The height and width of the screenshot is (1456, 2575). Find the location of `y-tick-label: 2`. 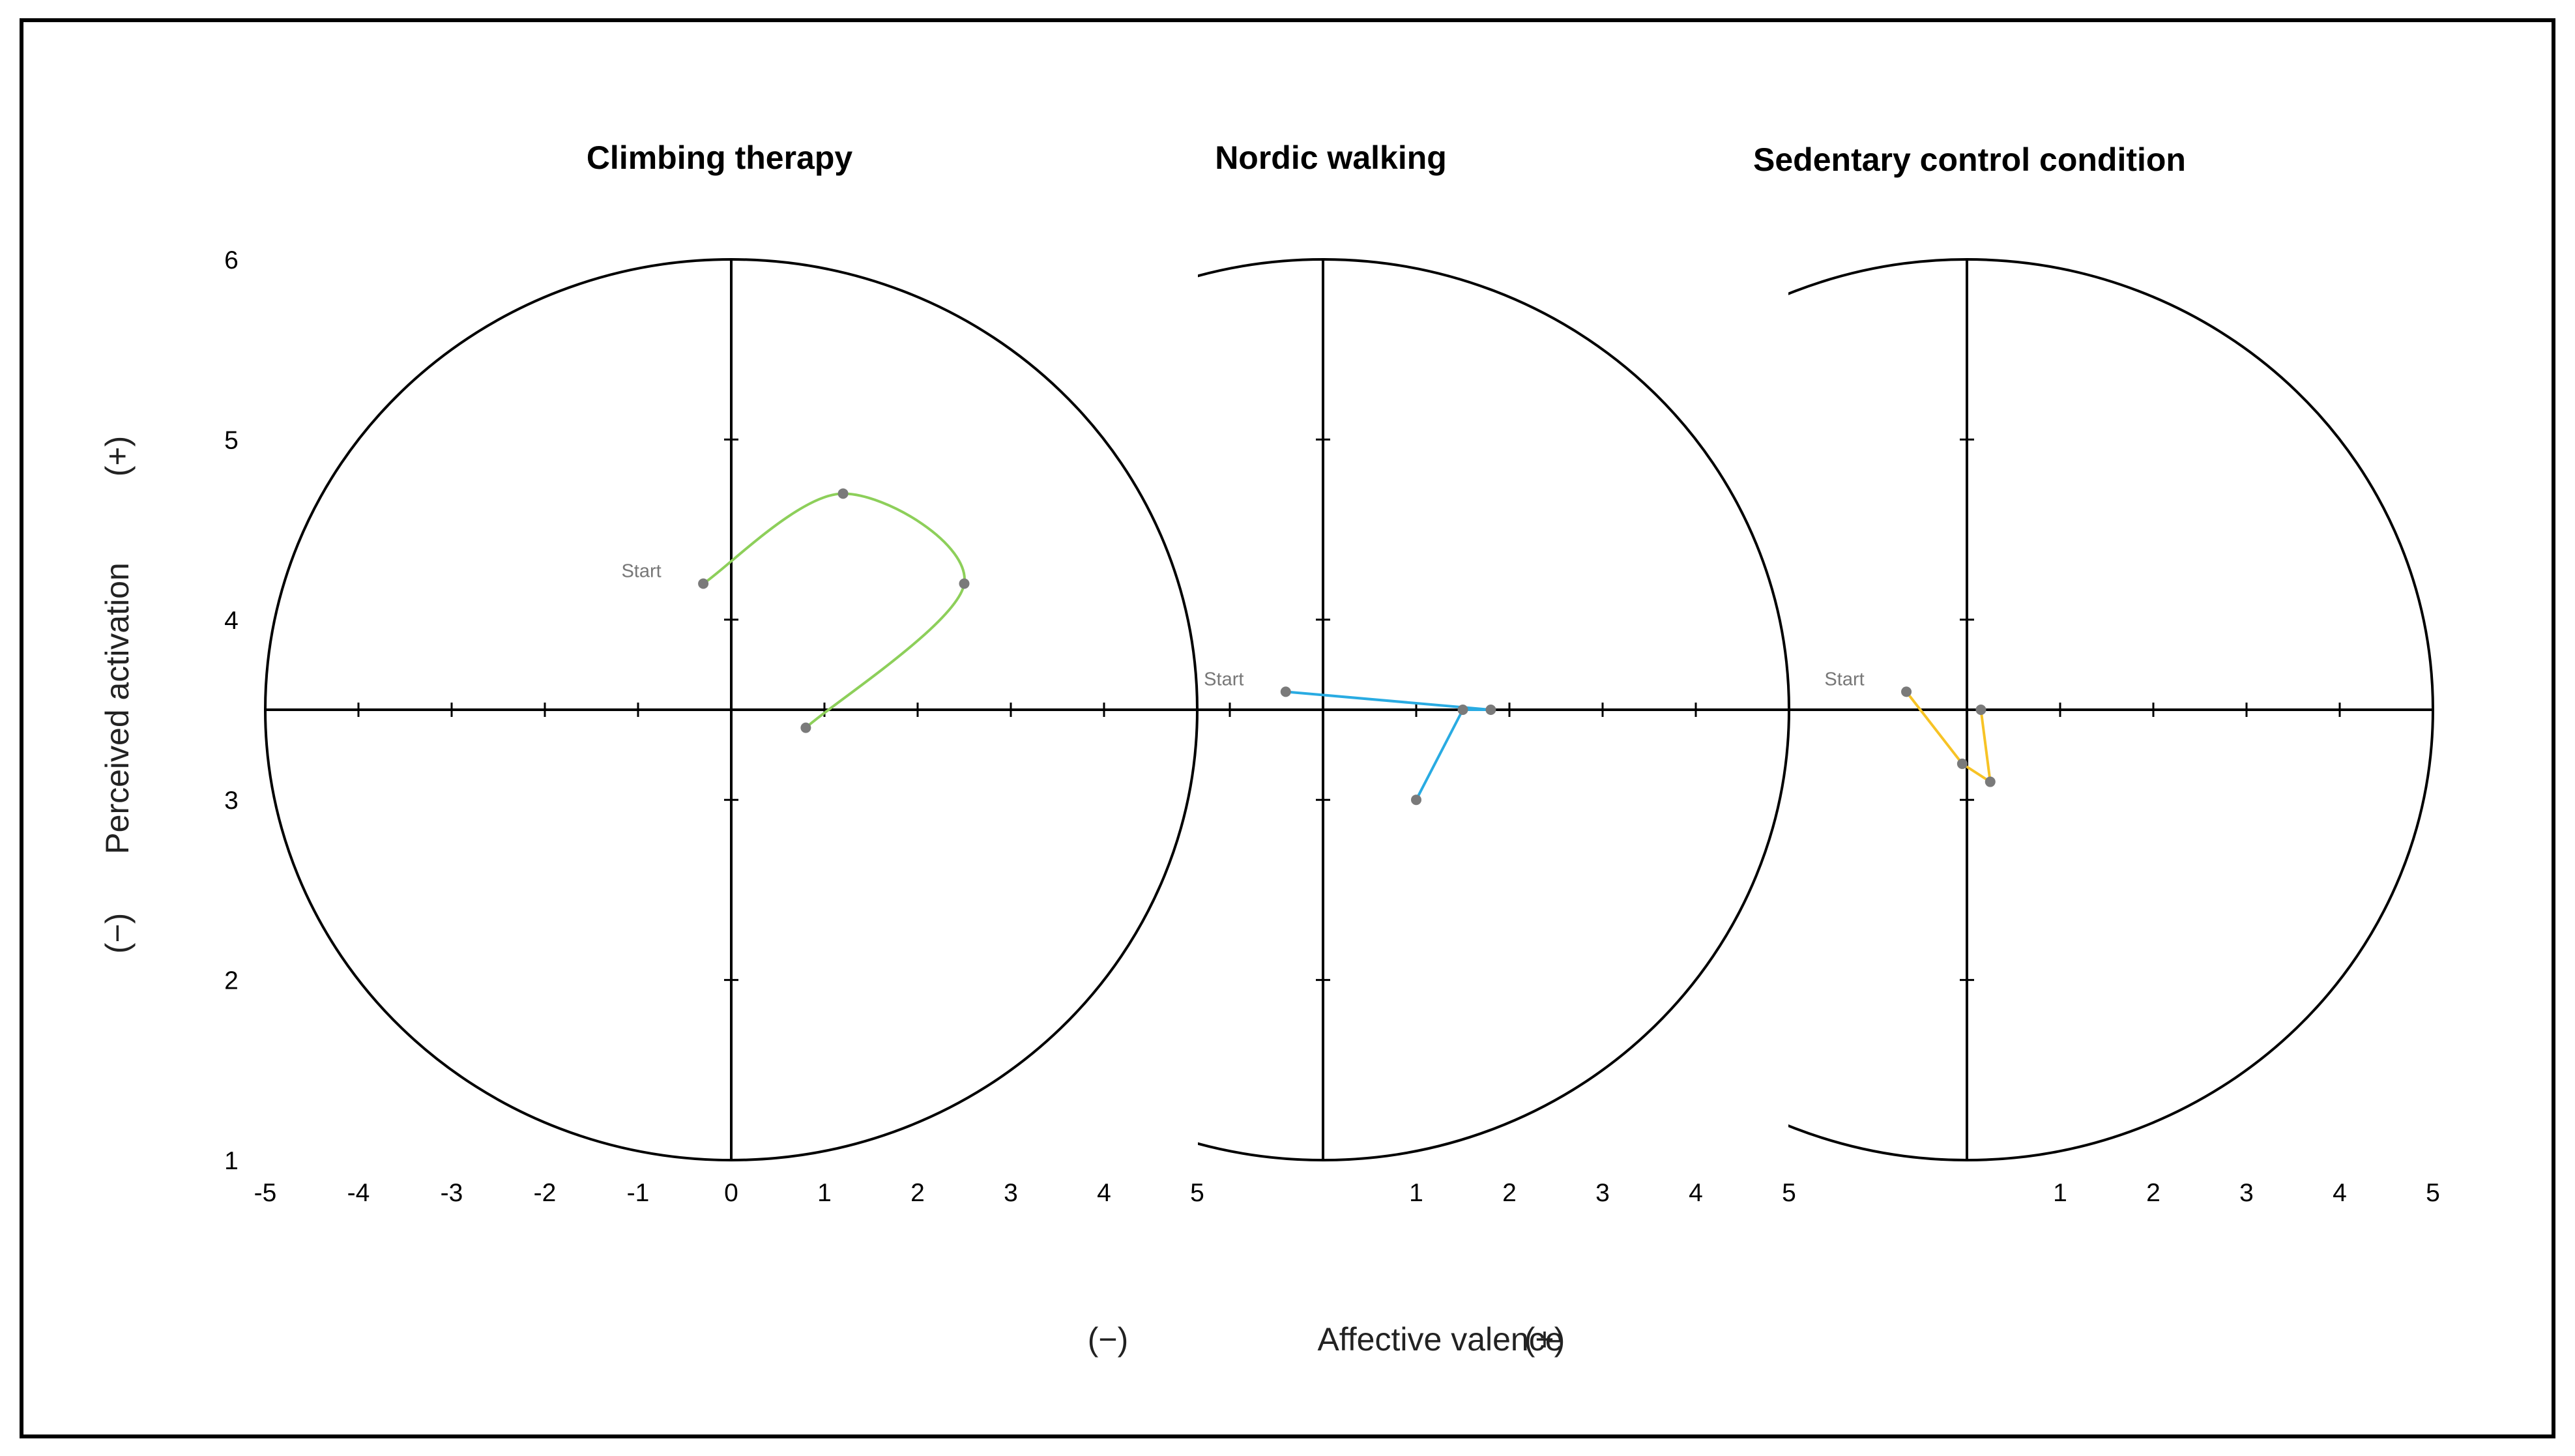

y-tick-label: 2 is located at coordinates (231, 981).